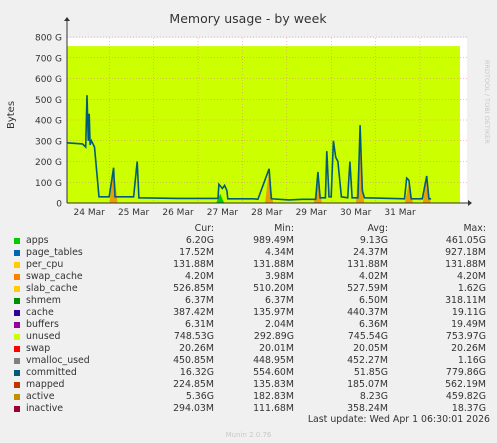 Image resolution: width=497 pixels, height=443 pixels. What do you see at coordinates (367, 408) in the screenshot?
I see `series-avg: 358.24M` at bounding box center [367, 408].